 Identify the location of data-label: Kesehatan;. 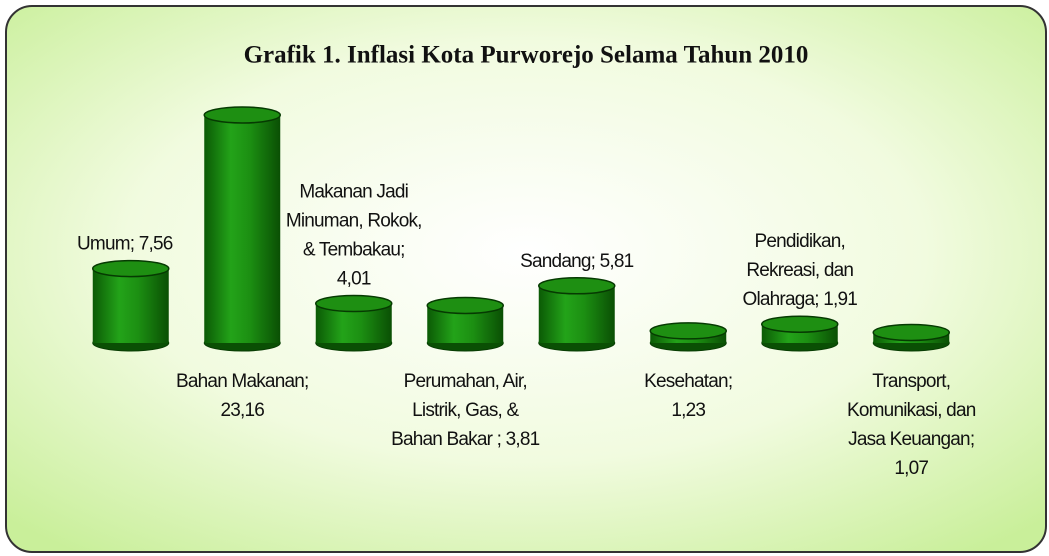
(688, 381).